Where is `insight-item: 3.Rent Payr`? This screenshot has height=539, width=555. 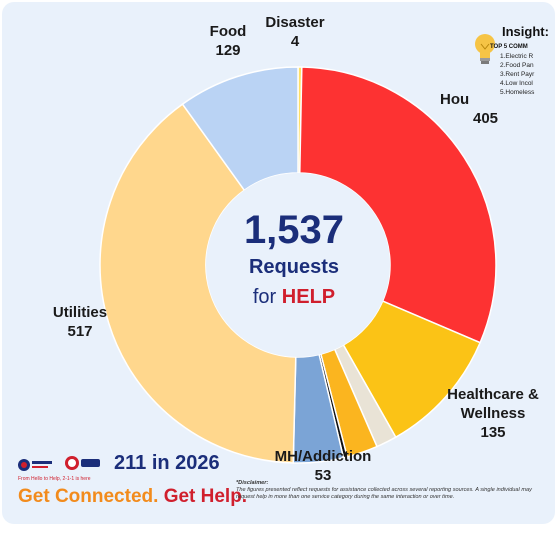
insight-item: 3.Rent Payr is located at coordinates (517, 74).